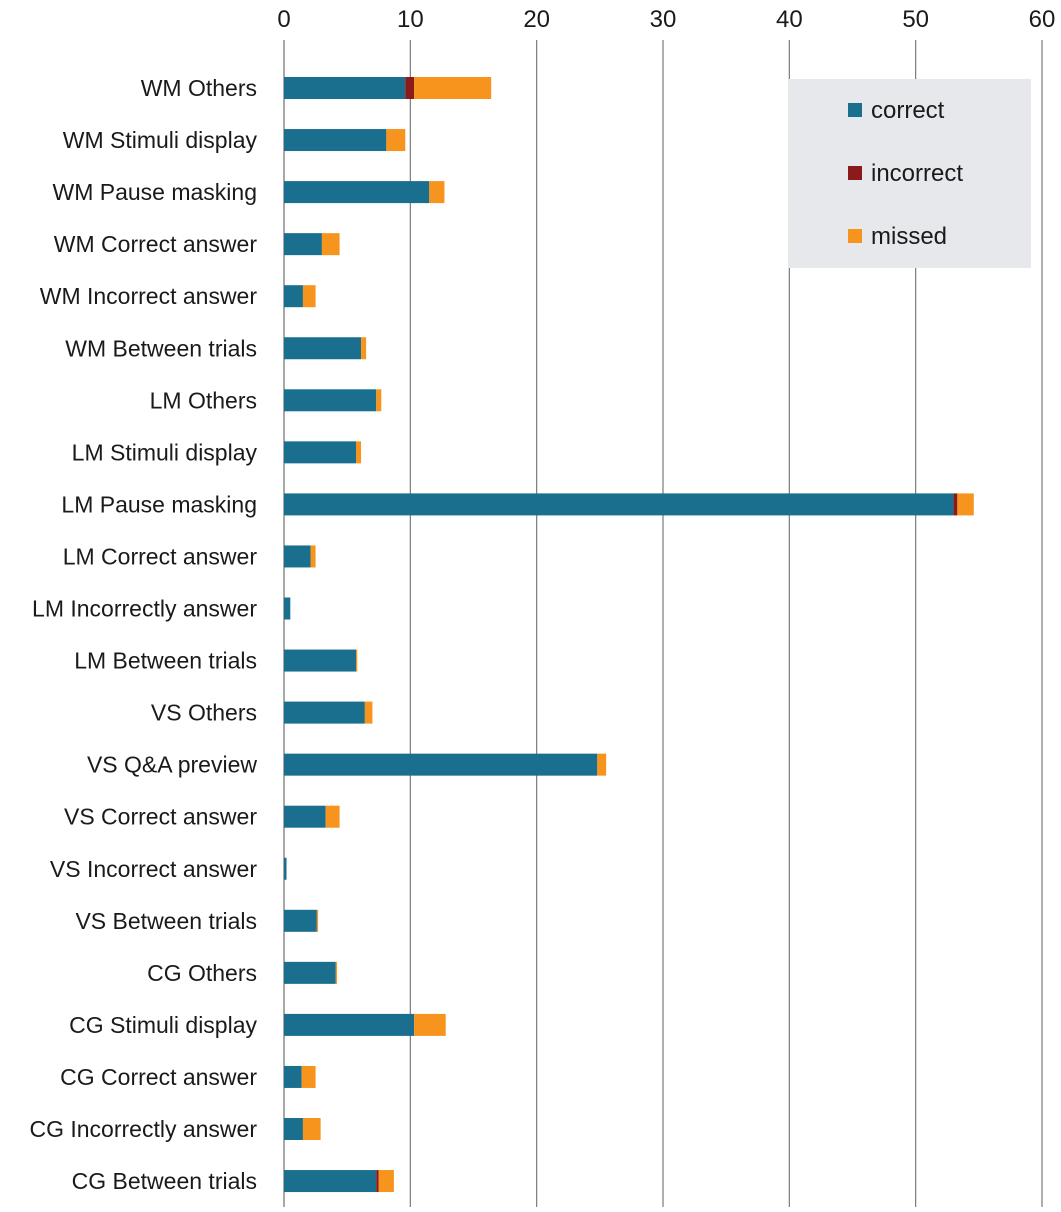 Image resolution: width=1061 pixels, height=1212 pixels. I want to click on category-label: CG Others, so click(202, 973).